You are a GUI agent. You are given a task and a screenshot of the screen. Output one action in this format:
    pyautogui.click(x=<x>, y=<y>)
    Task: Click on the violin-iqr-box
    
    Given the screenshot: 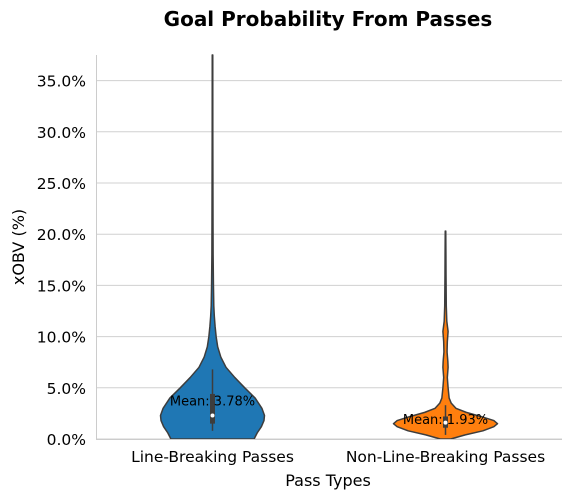 What is the action you would take?
    pyautogui.click(x=212, y=408)
    